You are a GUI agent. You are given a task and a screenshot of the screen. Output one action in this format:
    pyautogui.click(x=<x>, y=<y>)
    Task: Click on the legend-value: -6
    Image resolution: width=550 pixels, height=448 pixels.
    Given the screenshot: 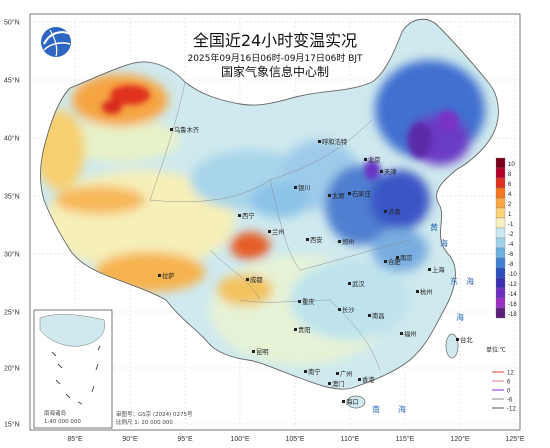 What is the action you would take?
    pyautogui.click(x=511, y=255)
    